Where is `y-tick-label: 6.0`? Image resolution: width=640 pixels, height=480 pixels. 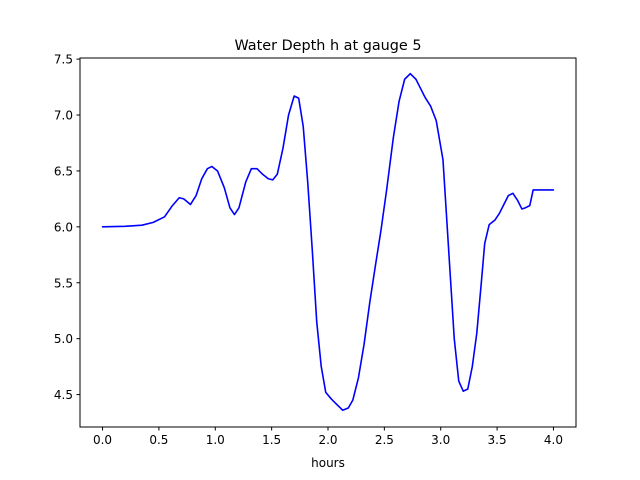 y-tick-label: 6.0 is located at coordinates (63, 227).